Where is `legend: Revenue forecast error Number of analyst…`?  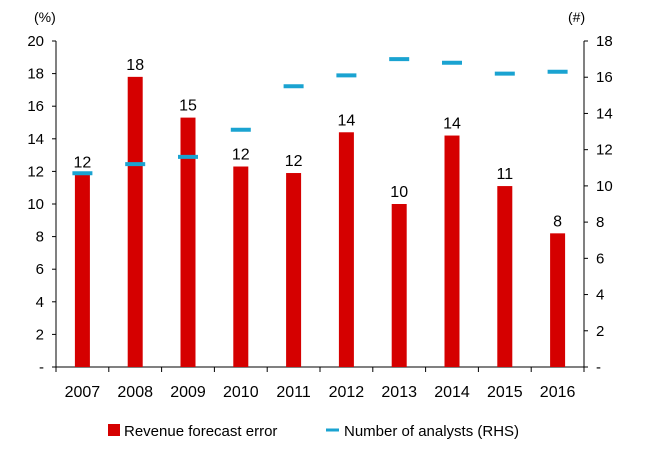 legend: Revenue forecast error Number of analyst… is located at coordinates (313, 431).